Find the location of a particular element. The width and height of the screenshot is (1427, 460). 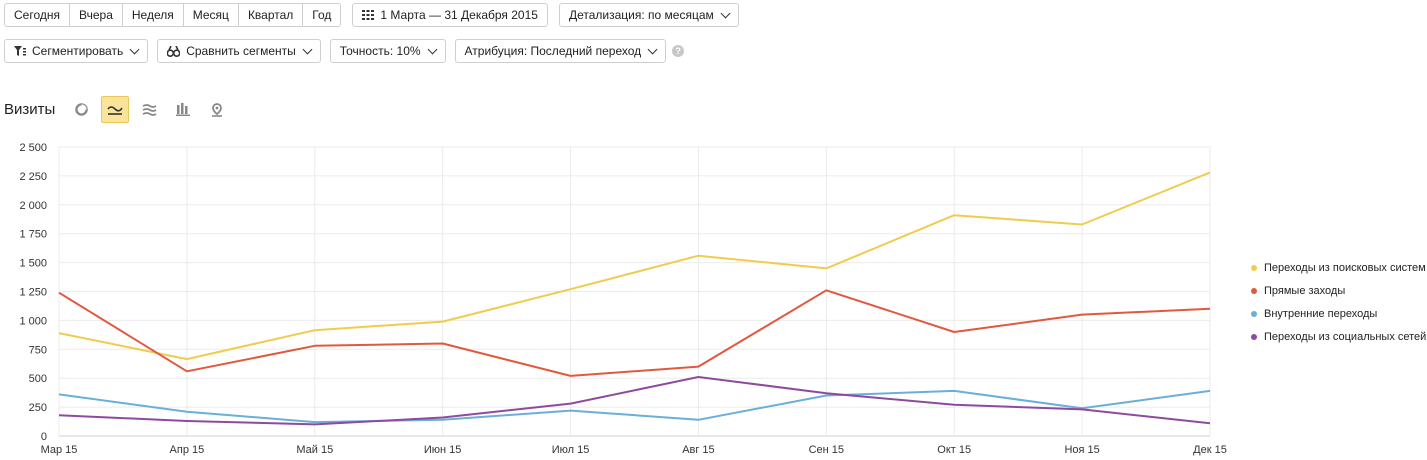

segment-button: Сегментировать is located at coordinates (76, 51).